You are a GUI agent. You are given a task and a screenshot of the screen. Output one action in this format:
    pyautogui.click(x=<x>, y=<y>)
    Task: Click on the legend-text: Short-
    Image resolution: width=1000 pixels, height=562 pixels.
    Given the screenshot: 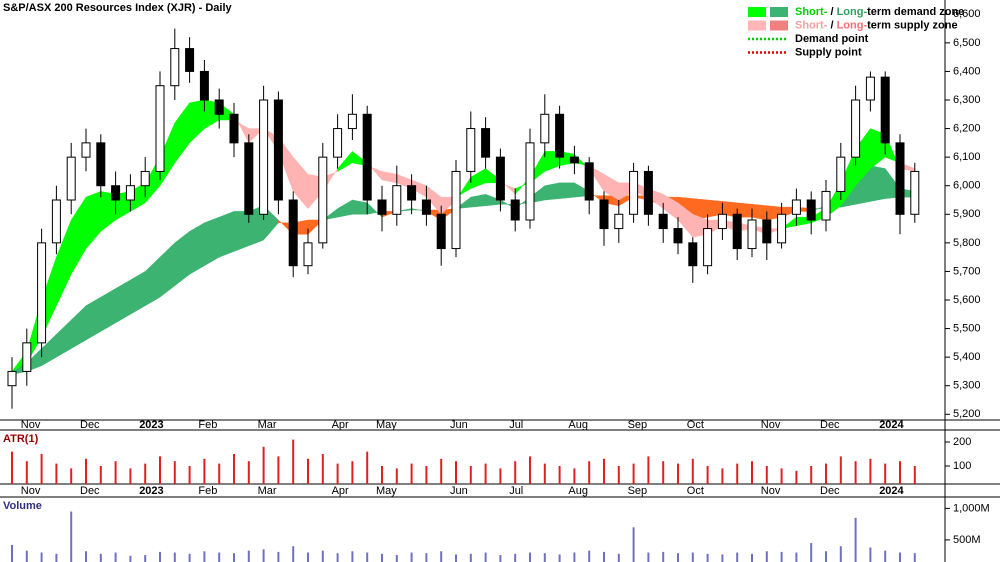 What is the action you would take?
    pyautogui.click(x=811, y=12)
    